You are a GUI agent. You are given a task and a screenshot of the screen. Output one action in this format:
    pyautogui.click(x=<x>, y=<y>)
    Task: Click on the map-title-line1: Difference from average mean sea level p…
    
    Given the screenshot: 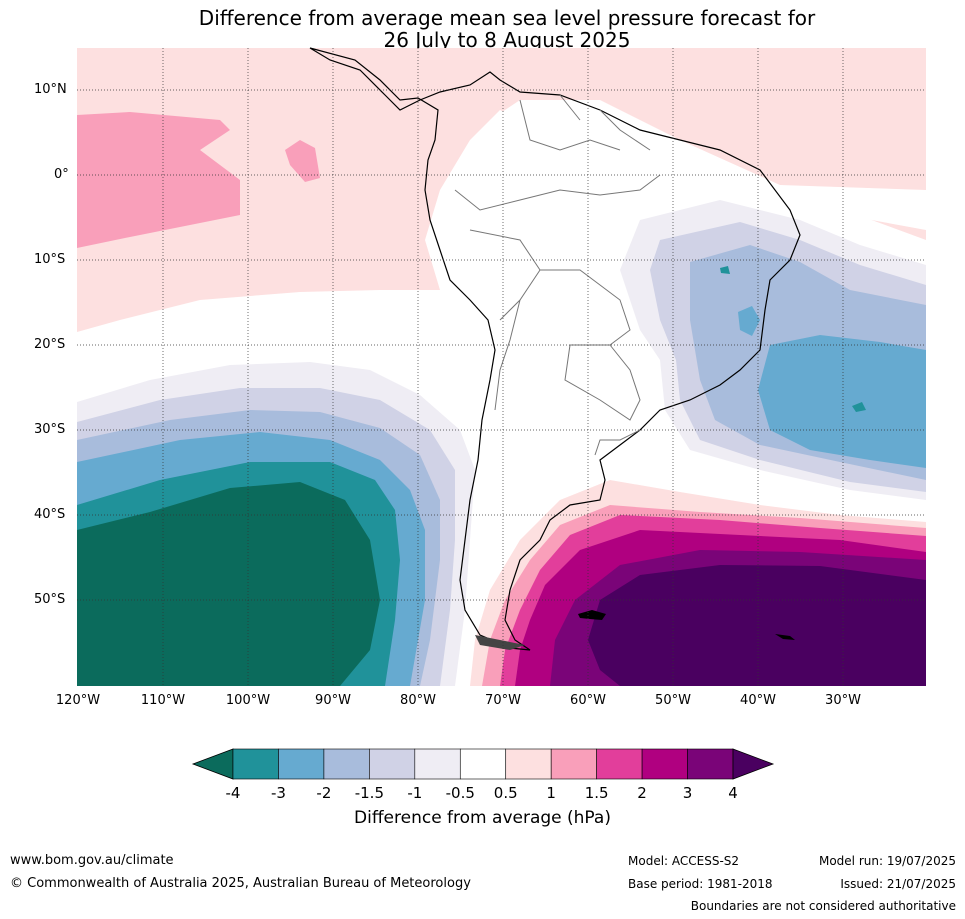 What is the action you would take?
    pyautogui.click(x=507, y=18)
    